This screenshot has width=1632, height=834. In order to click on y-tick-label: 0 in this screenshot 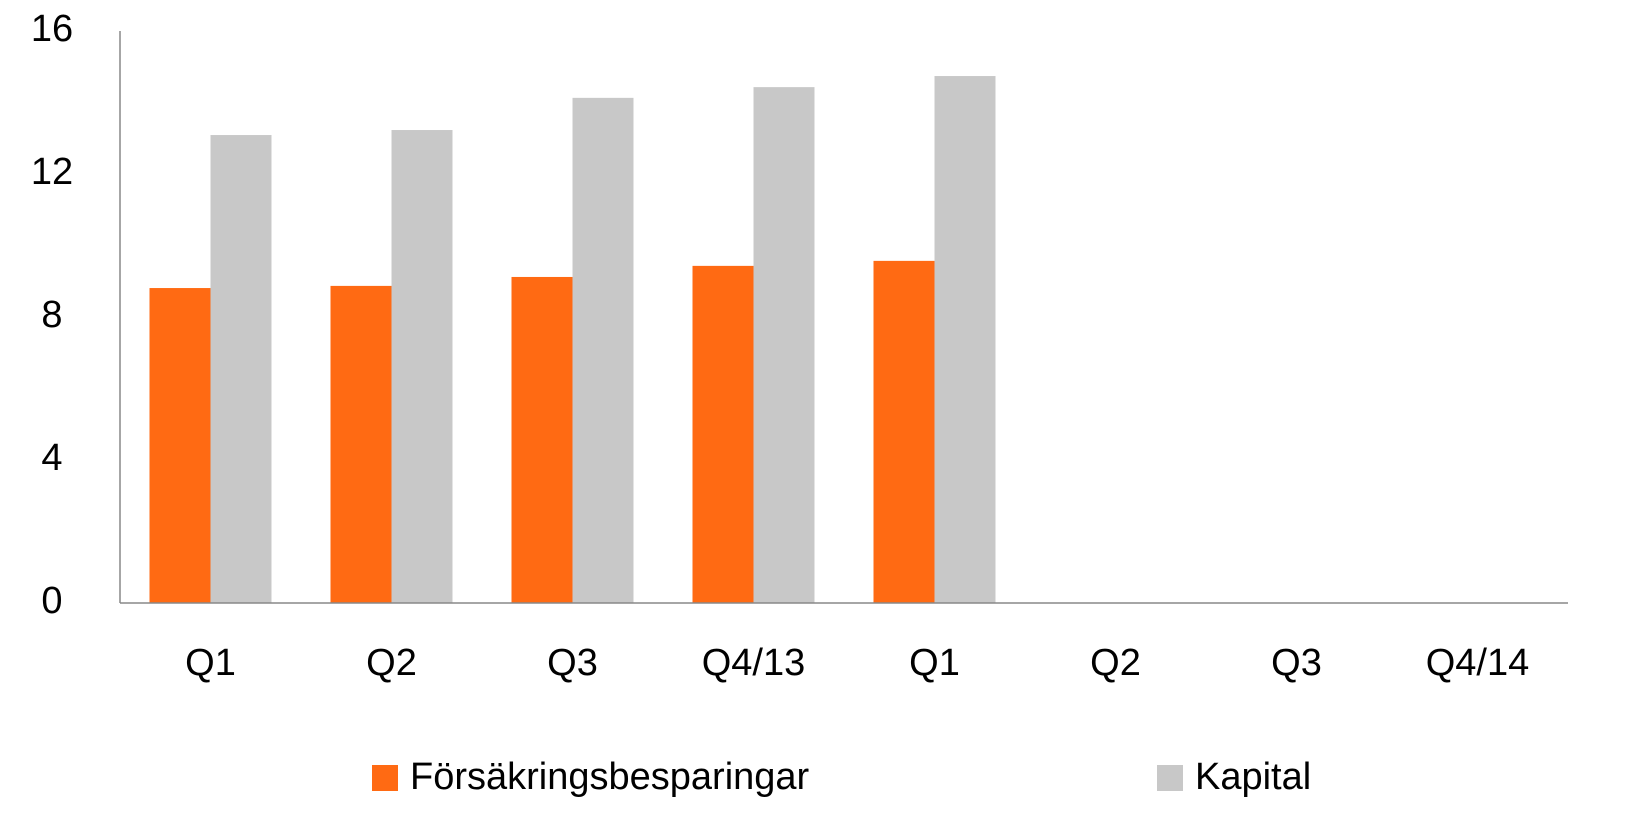, I will do `click(51, 601)`.